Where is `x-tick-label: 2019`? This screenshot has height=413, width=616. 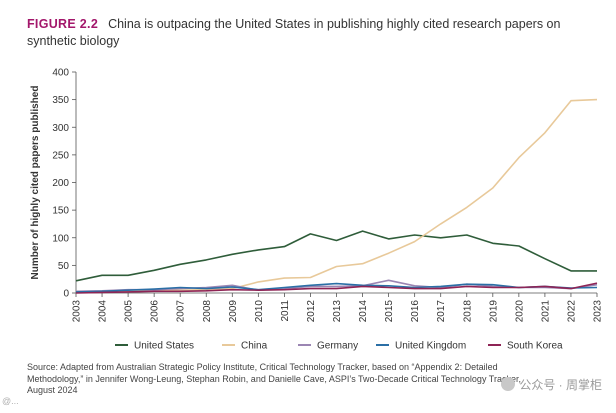
x-tick-label: 2019 is located at coordinates (493, 311).